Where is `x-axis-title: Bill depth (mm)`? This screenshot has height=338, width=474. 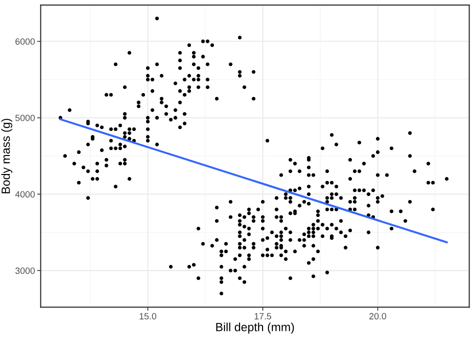 x-axis-title: Bill depth (mm) is located at coordinates (255, 328).